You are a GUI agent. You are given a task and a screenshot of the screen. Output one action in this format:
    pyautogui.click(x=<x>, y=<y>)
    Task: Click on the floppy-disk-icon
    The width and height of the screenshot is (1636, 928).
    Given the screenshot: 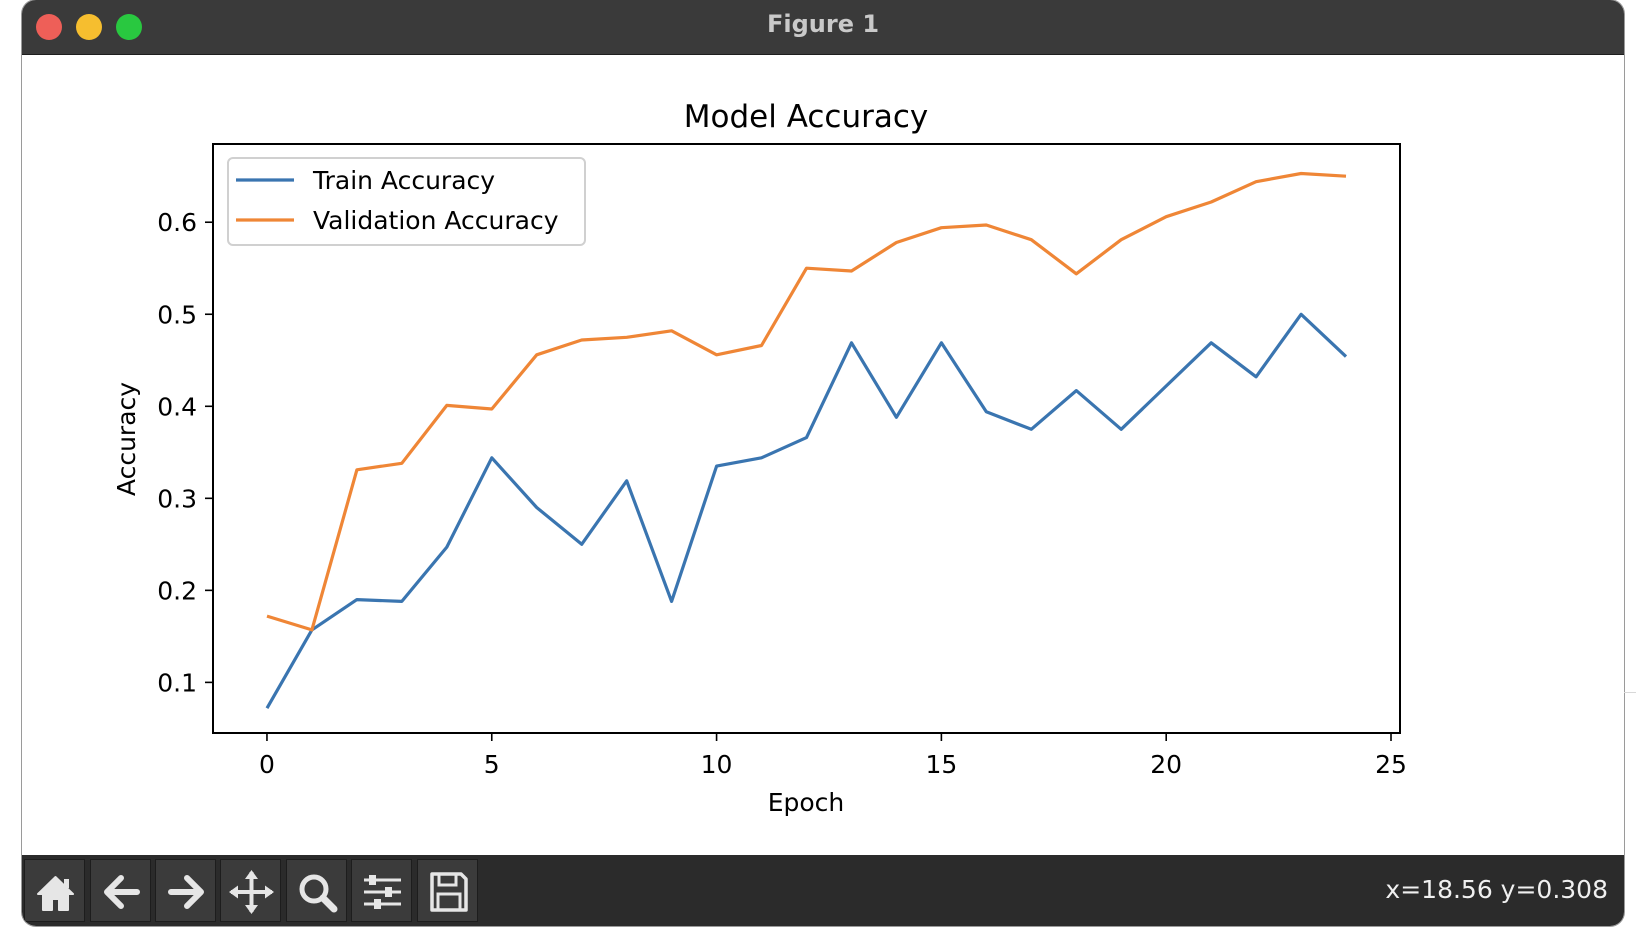 What is the action you would take?
    pyautogui.click(x=449, y=892)
    